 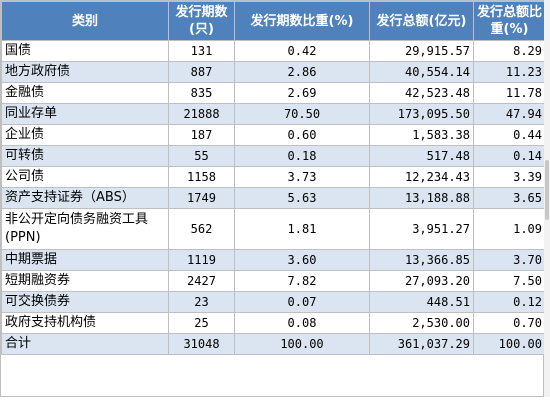 What do you see at coordinates (201, 93) in the screenshot?
I see `cell-count: 835` at bounding box center [201, 93].